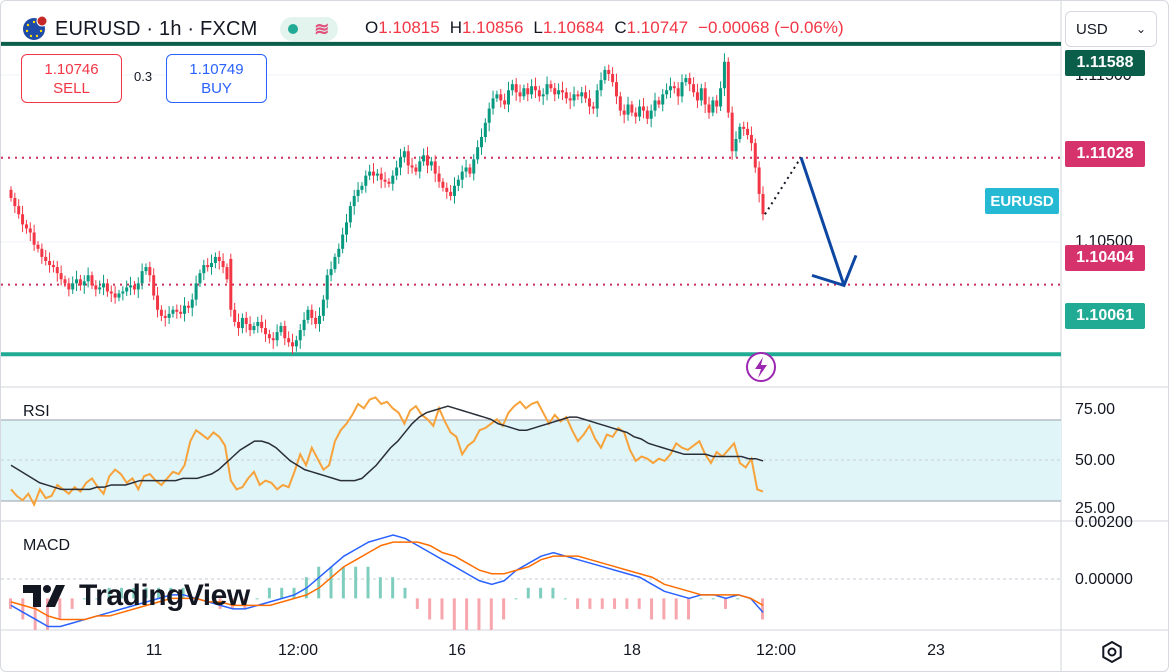 Image resolution: width=1169 pixels, height=672 pixels. I want to click on tradingview-logo: TradingView, so click(136, 596).